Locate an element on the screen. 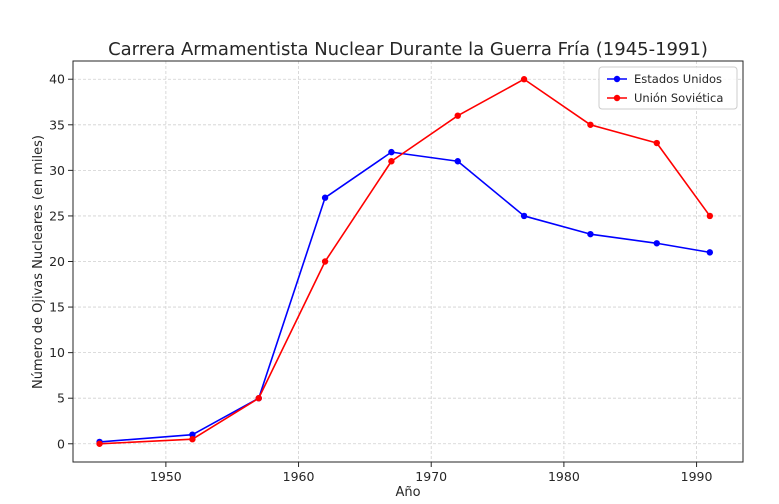 This screenshot has width=779, height=504. legend-entry-label: Unión Soviética is located at coordinates (678, 98).